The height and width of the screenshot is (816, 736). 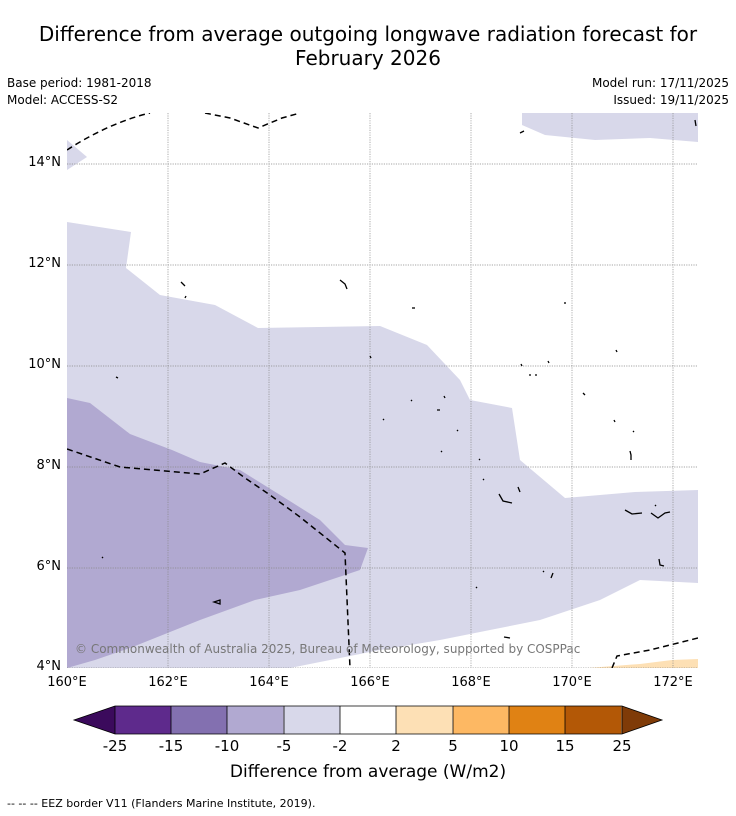 What do you see at coordinates (49, 465) in the screenshot?
I see `lat-label-8n: 8°N` at bounding box center [49, 465].